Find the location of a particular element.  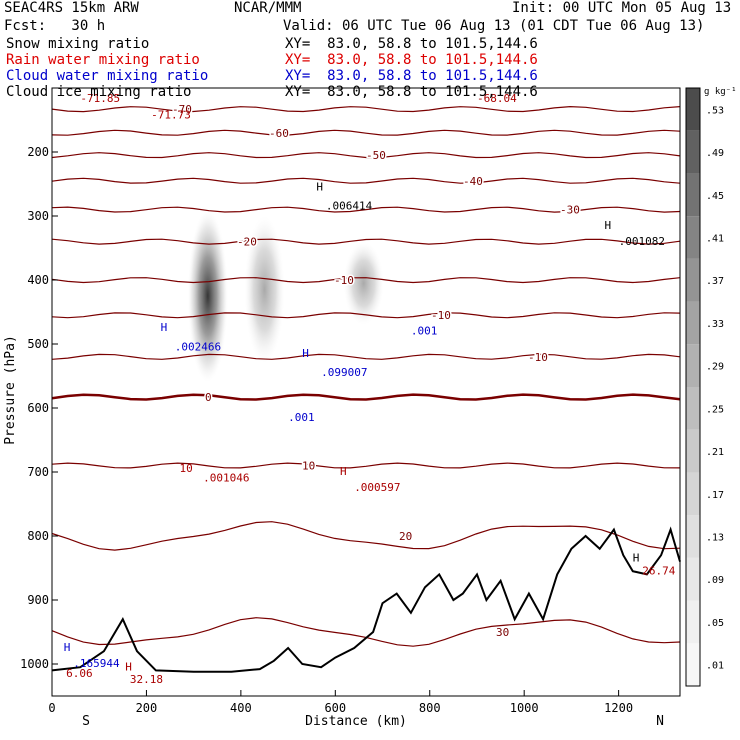

annotation-label: 6.06 is located at coordinates (79, 673).